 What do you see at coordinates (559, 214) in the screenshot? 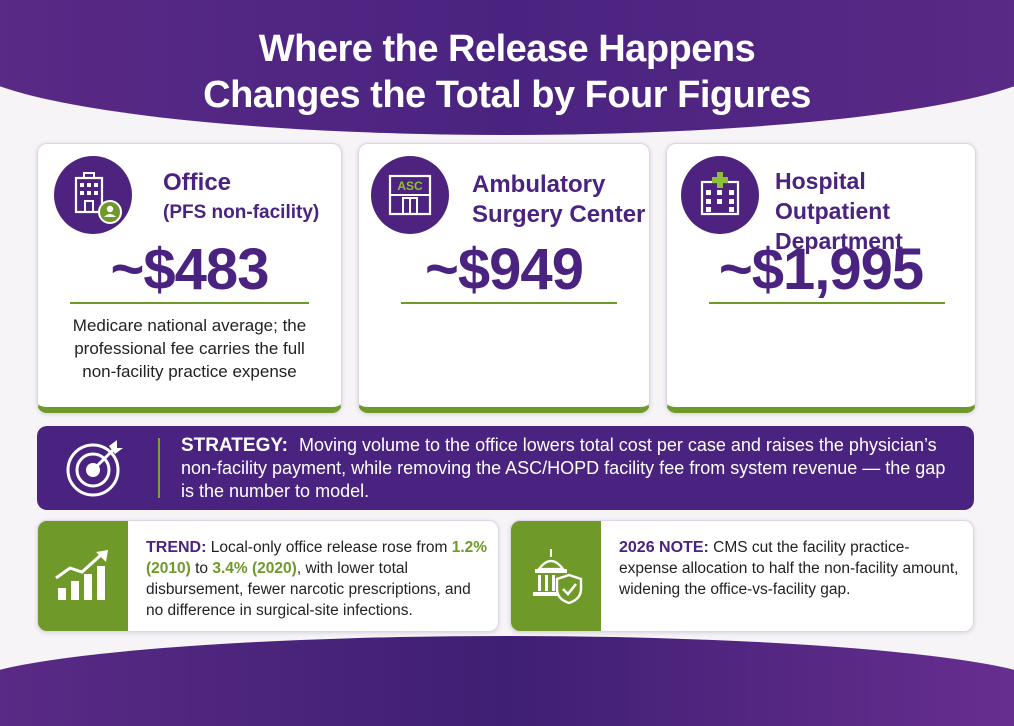
I see `card-title-line-2: Surgery Center` at bounding box center [559, 214].